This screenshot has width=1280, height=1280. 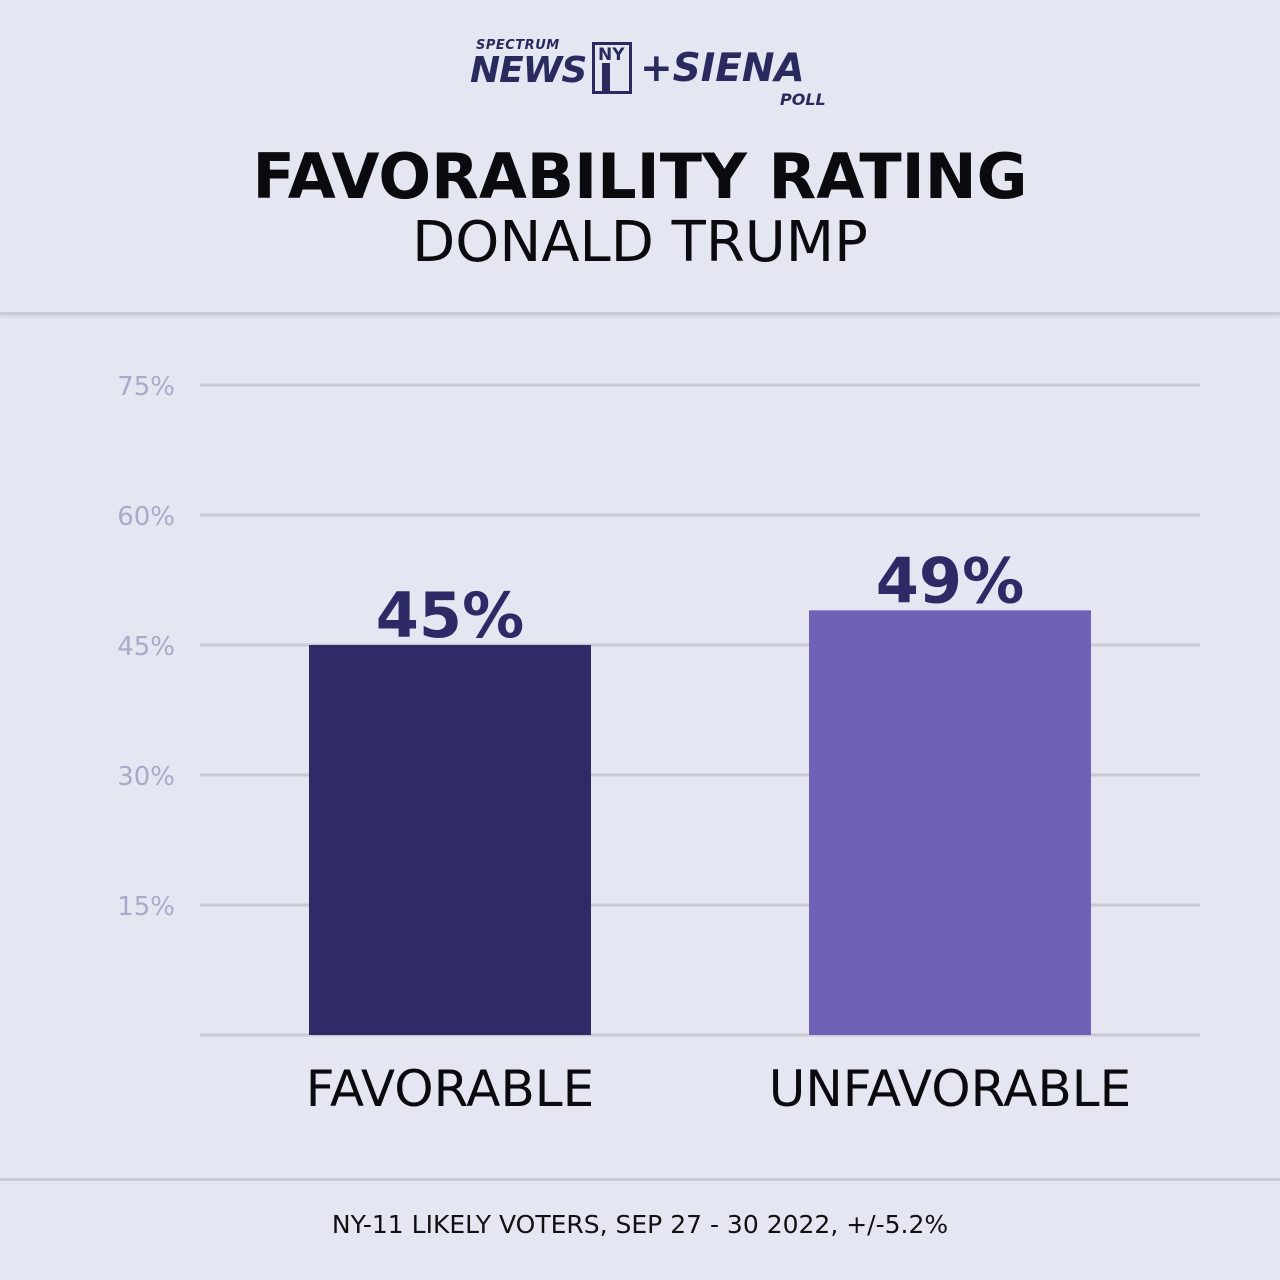 I want to click on bar-favorable, so click(x=450, y=840).